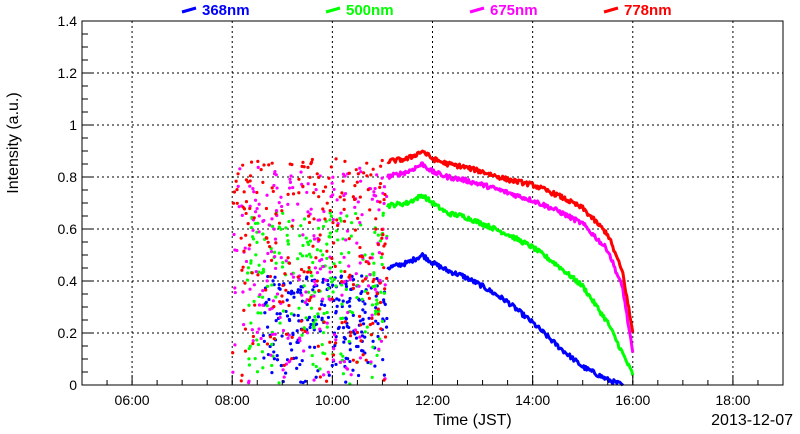  Describe the element at coordinates (73, 385) in the screenshot. I see `y-tick-label: 0` at that location.